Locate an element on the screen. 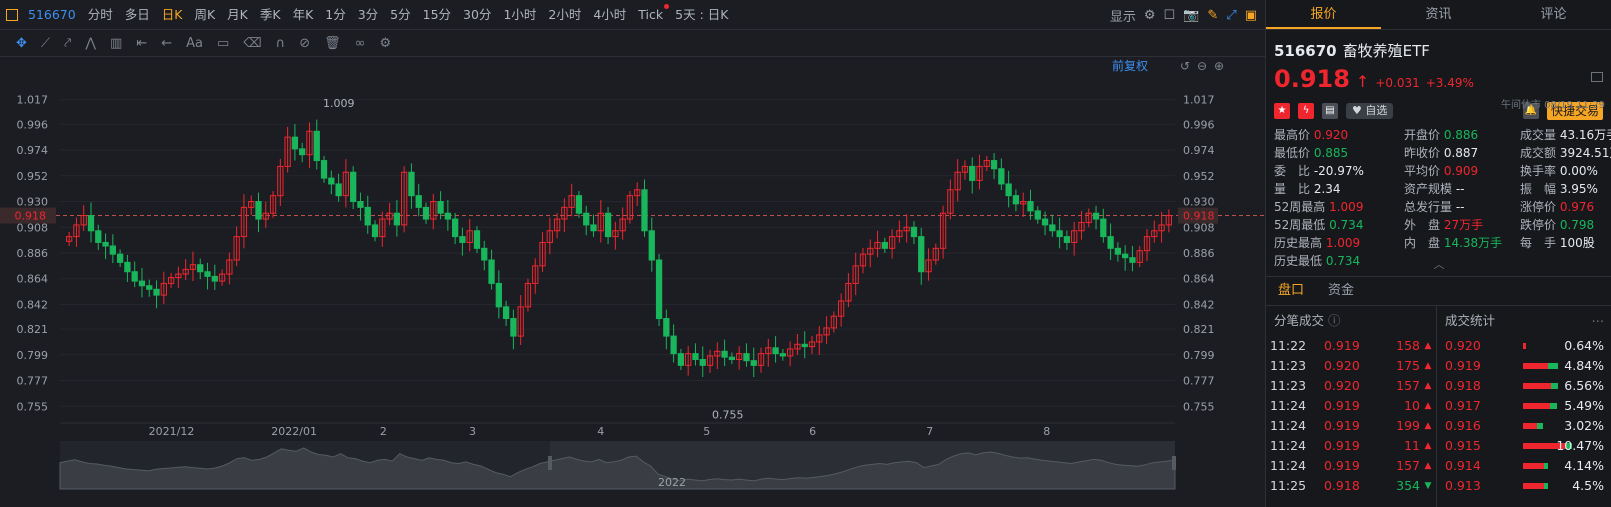  bolt-icon: ϟ is located at coordinates (1306, 111).